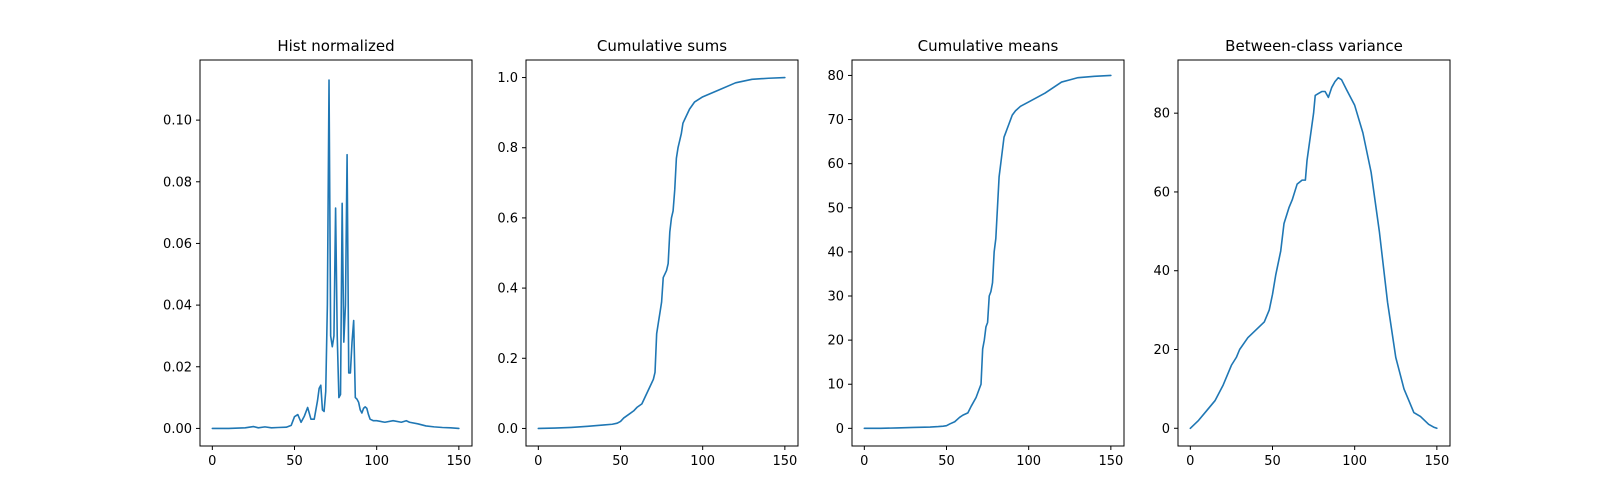 Image resolution: width=1600 pixels, height=500 pixels. Describe the element at coordinates (835, 385) in the screenshot. I see `y-tick-label: 10` at that location.